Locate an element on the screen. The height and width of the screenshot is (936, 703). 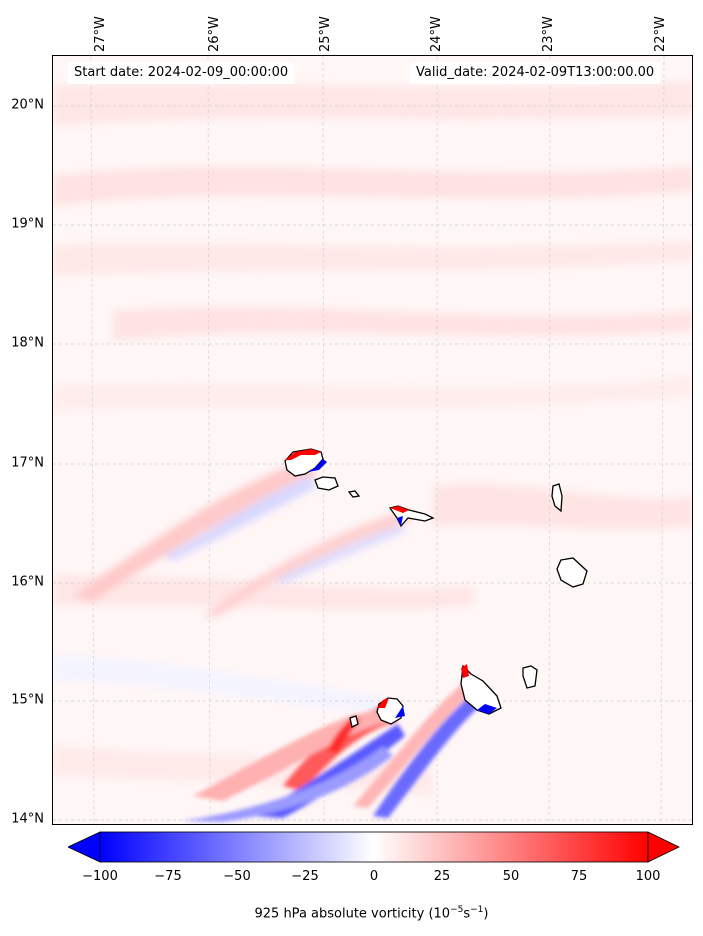
lon-label-27w: 27°W is located at coordinates (100, 34).